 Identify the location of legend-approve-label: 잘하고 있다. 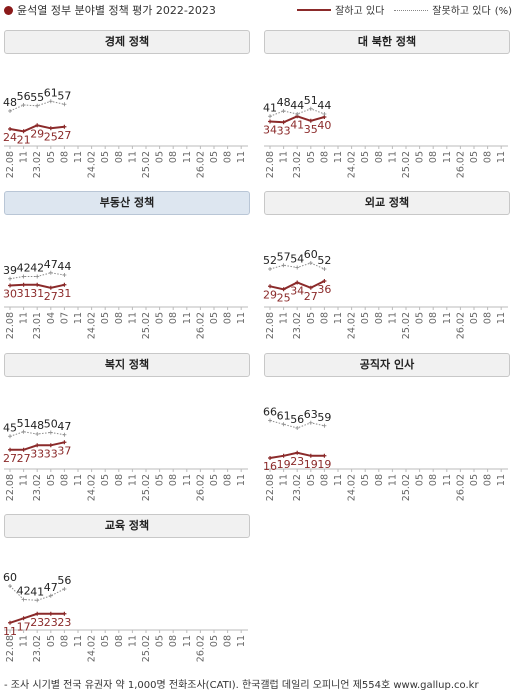
(360, 11).